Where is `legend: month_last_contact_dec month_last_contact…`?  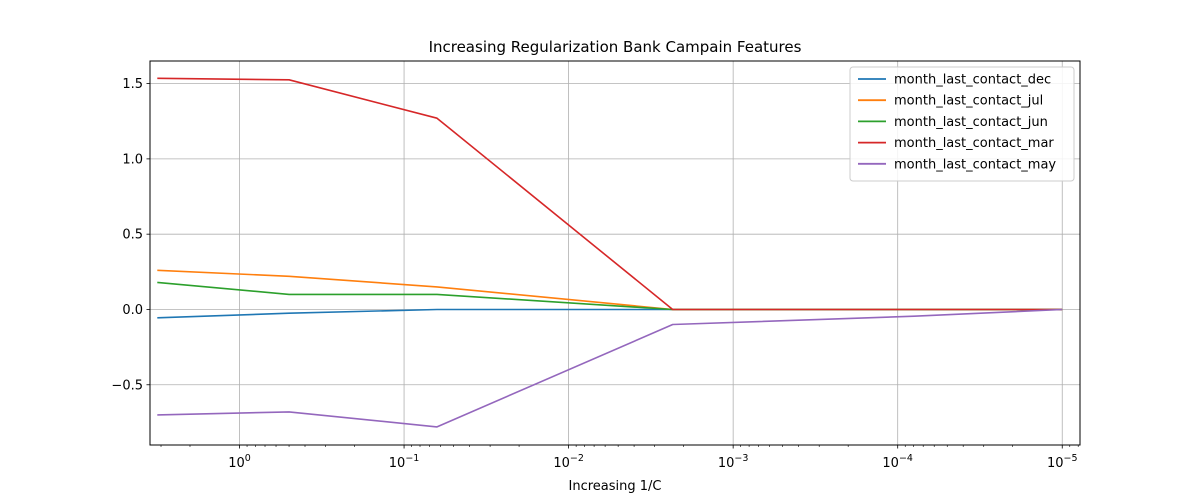 legend: month_last_contact_dec month_last_contact… is located at coordinates (962, 124).